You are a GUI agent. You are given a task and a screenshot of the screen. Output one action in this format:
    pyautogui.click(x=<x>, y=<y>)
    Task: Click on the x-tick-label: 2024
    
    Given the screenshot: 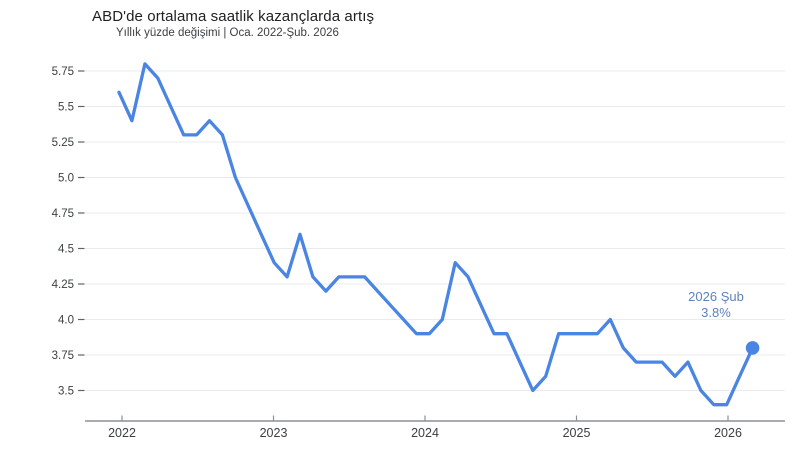 What is the action you would take?
    pyautogui.click(x=425, y=433)
    